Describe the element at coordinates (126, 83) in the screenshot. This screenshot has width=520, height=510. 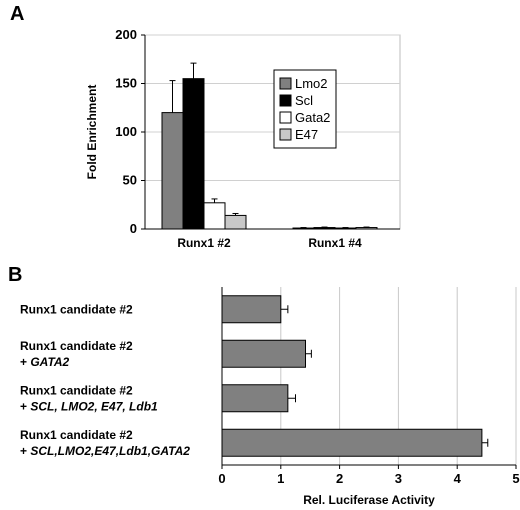
I see `y-tick-label: 150` at that location.